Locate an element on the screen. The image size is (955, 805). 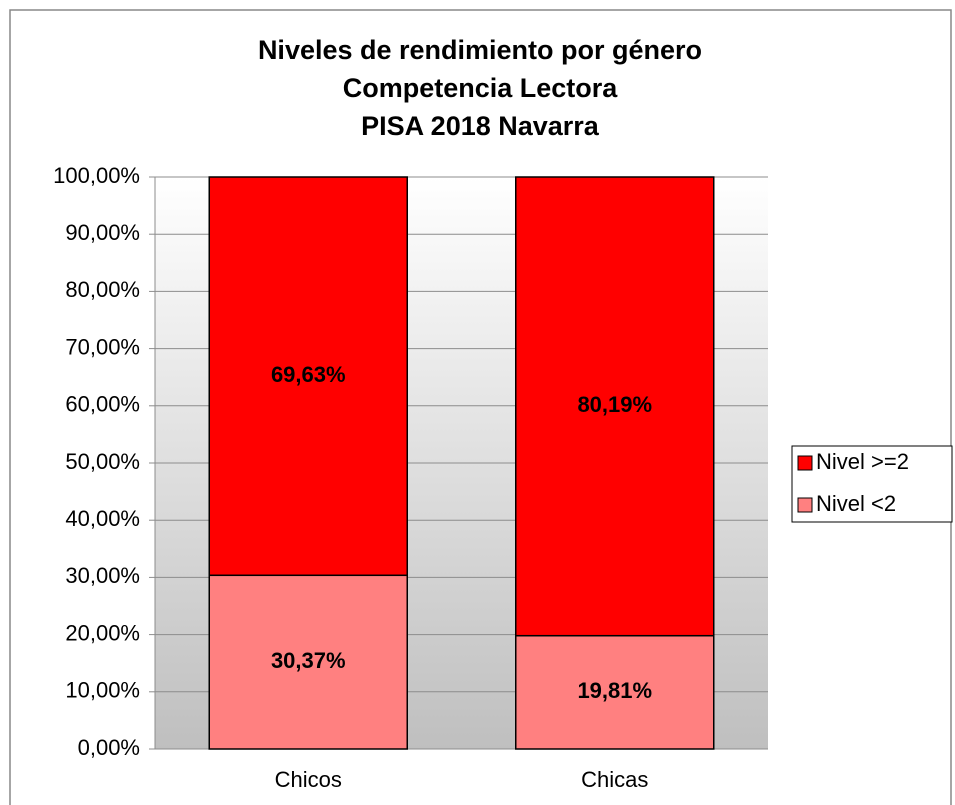
y-tick-label: 50,00% is located at coordinates (102, 461).